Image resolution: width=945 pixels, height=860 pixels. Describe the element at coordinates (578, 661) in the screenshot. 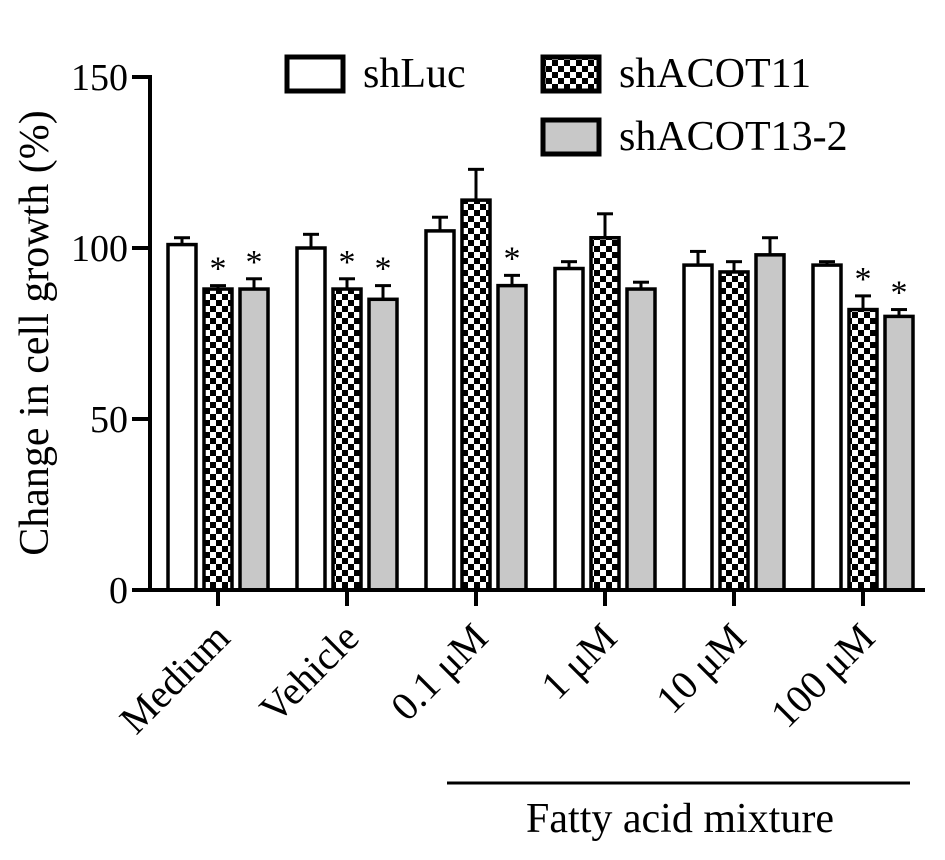

I see `x-tick-label: 1 μM` at that location.